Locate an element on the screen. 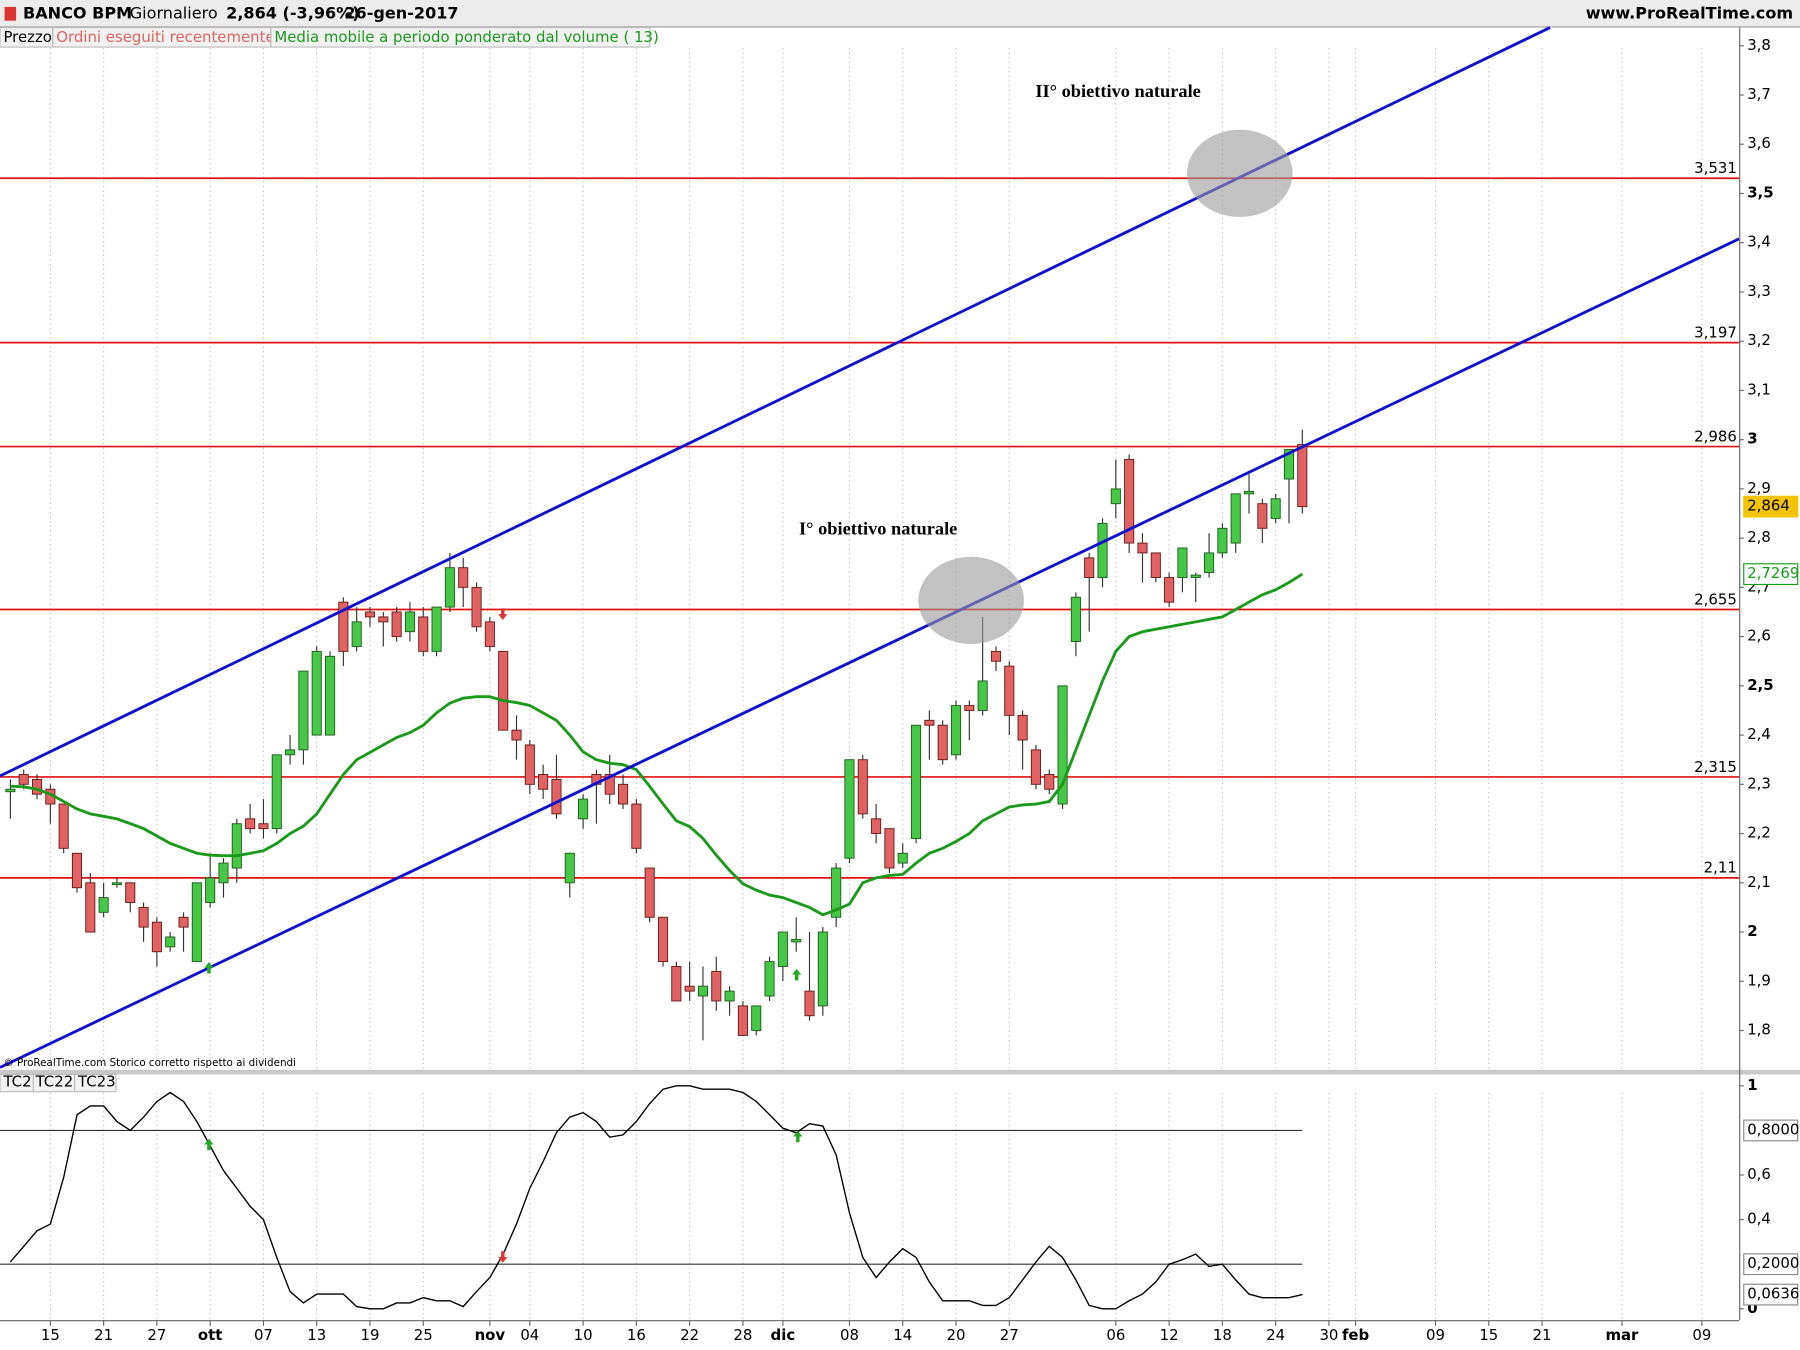  y-tick-label: 3,8 is located at coordinates (1759, 45).